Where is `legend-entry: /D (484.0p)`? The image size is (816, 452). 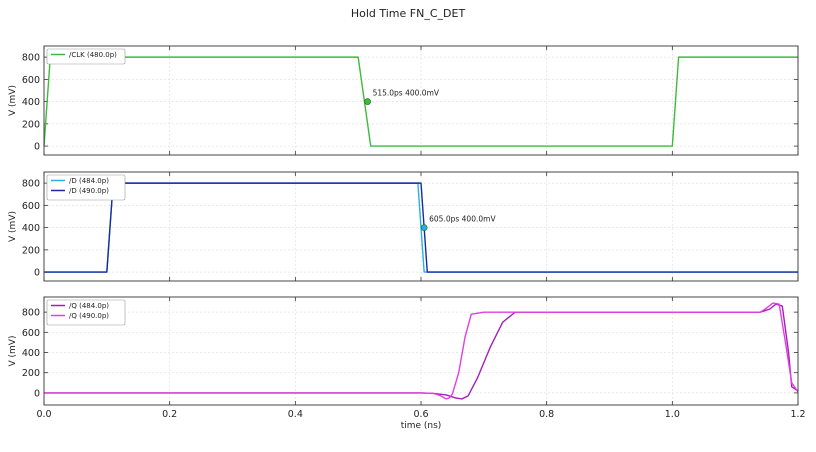 legend-entry: /D (484.0p) is located at coordinates (89, 181).